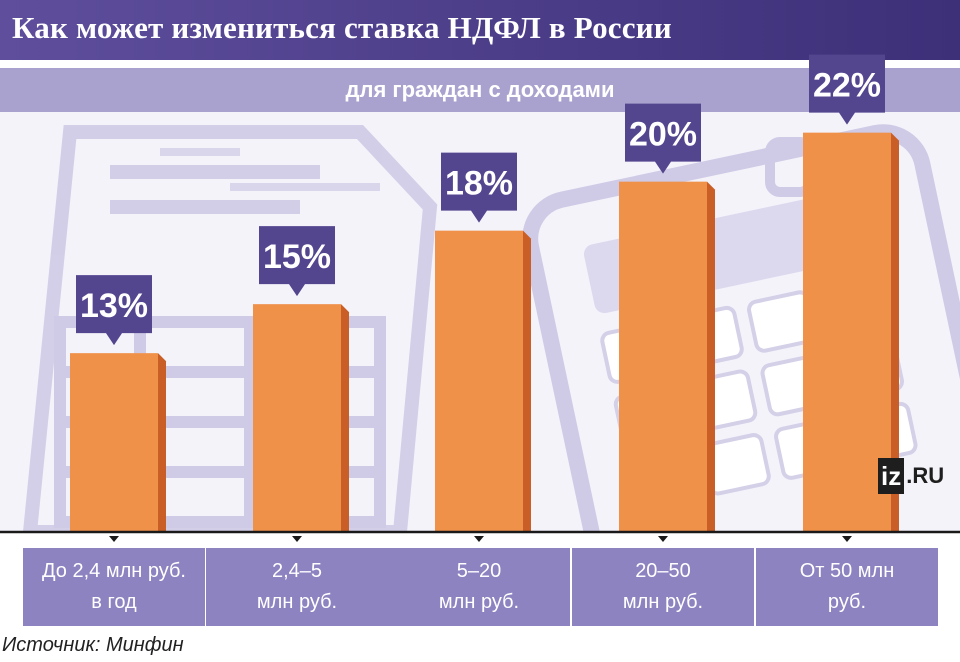  Describe the element at coordinates (847, 587) in the screenshot. I see `category-label-5: От 50 млн руб.` at that location.